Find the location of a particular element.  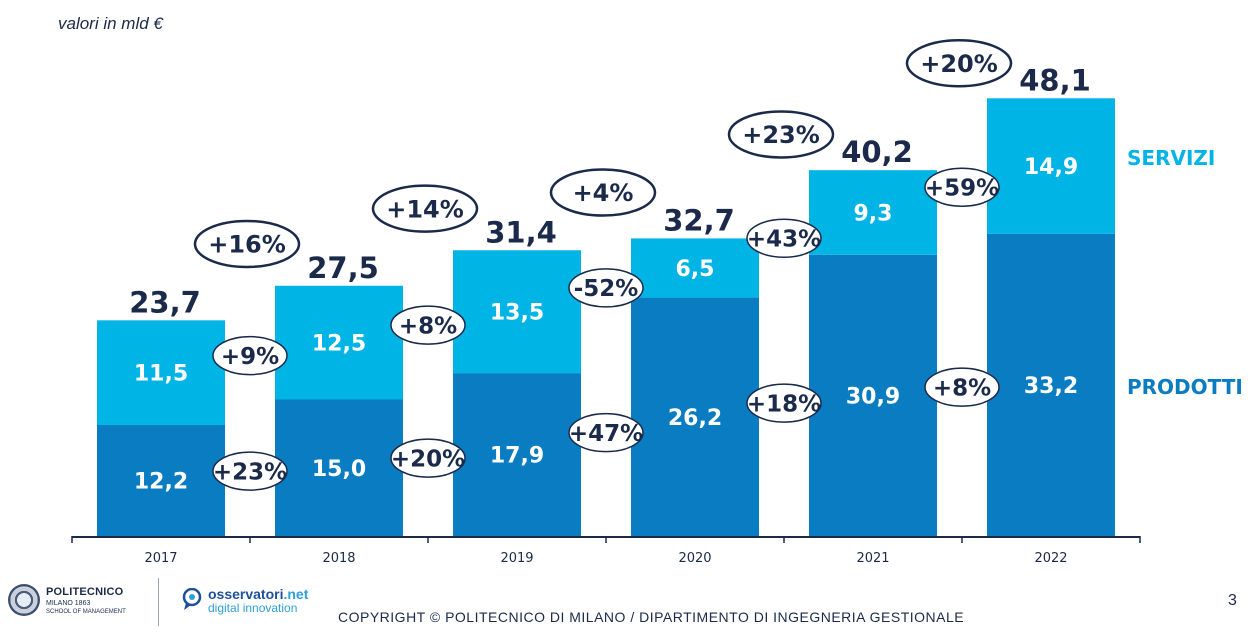

x-tick-label-2017: 2017 is located at coordinates (160, 558).